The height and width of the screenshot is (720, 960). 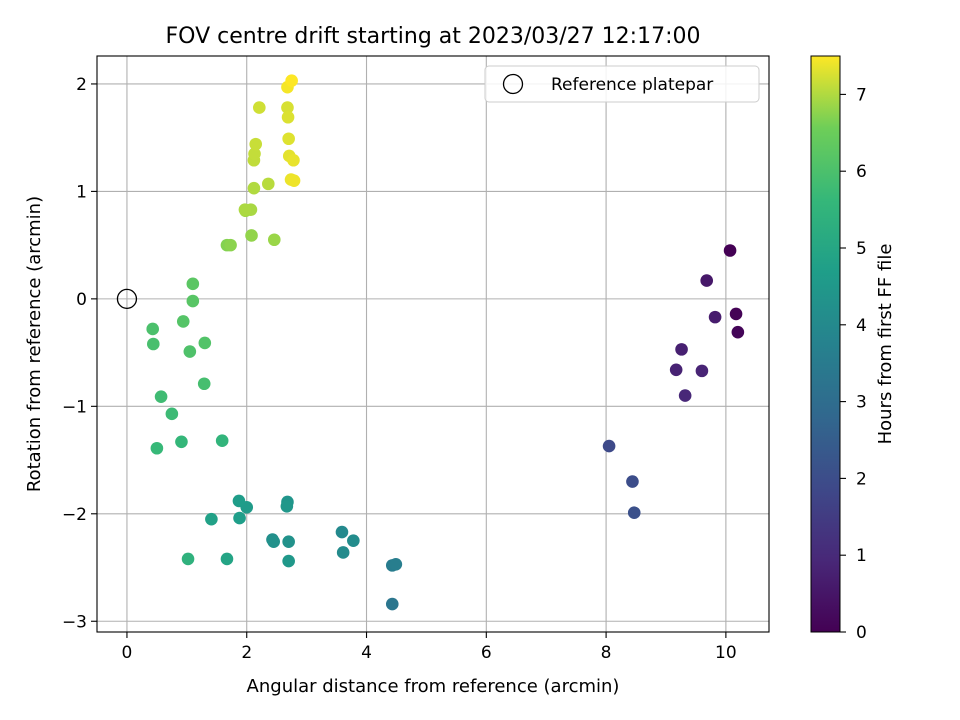 What do you see at coordinates (861, 403) in the screenshot?
I see `colorbar-tick-label: 3` at bounding box center [861, 403].